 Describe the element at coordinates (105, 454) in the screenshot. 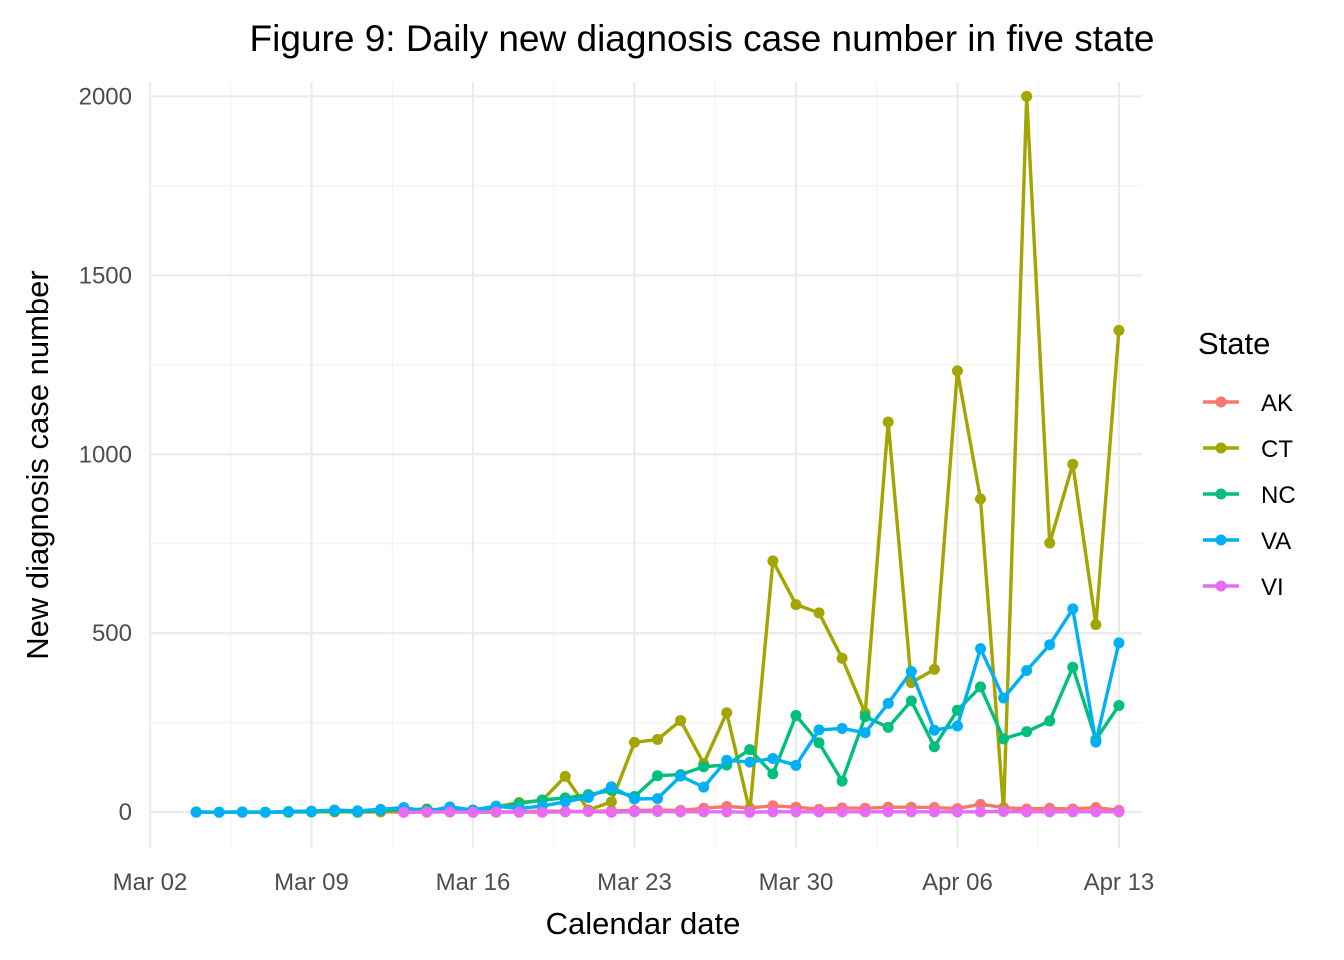

I see `y-axis-ticks: 0 500 1000 1500 2000` at that location.